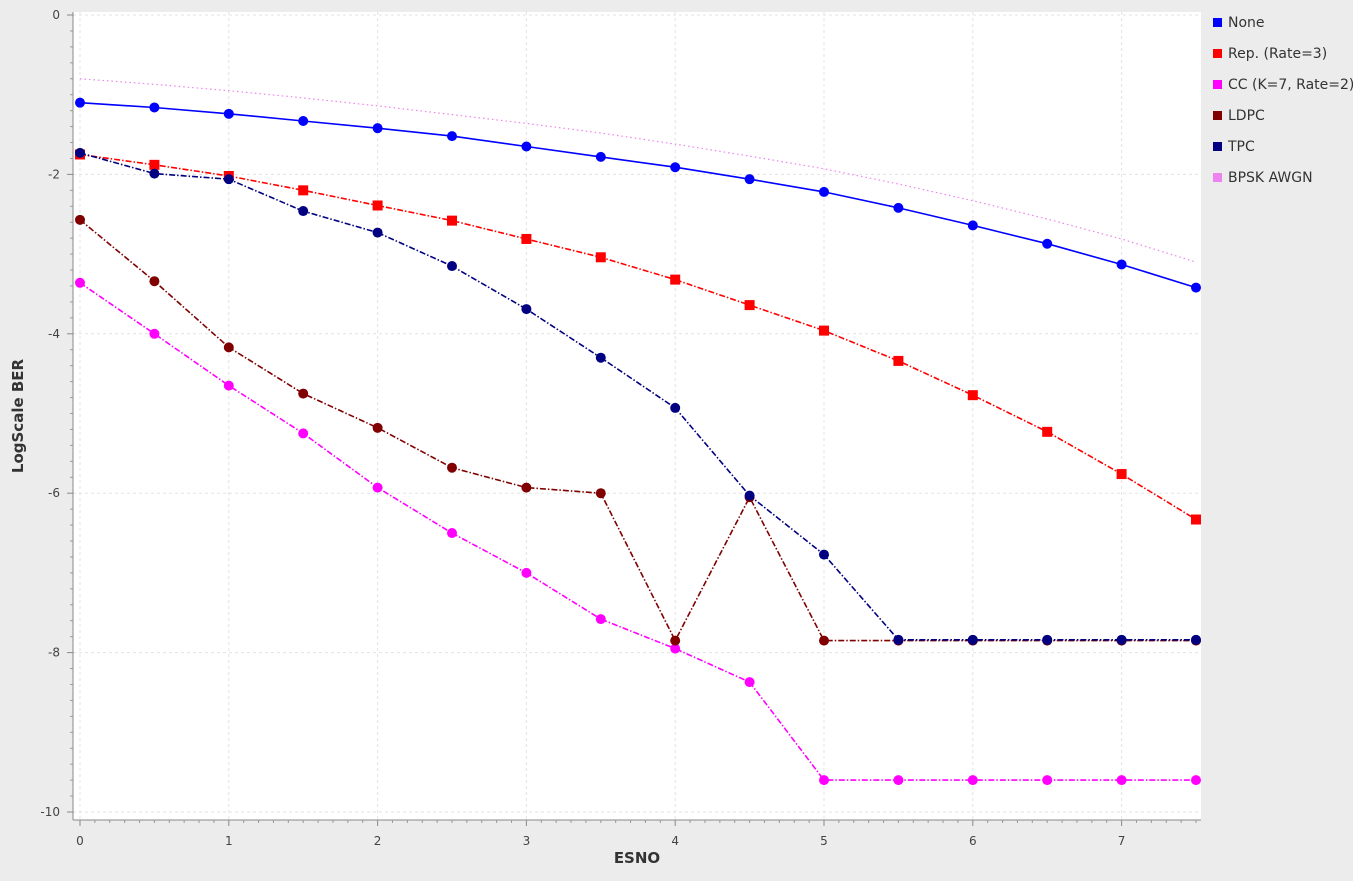 The height and width of the screenshot is (881, 1353). Describe the element at coordinates (637, 858) in the screenshot. I see `x-axis-title: ESNO` at that location.